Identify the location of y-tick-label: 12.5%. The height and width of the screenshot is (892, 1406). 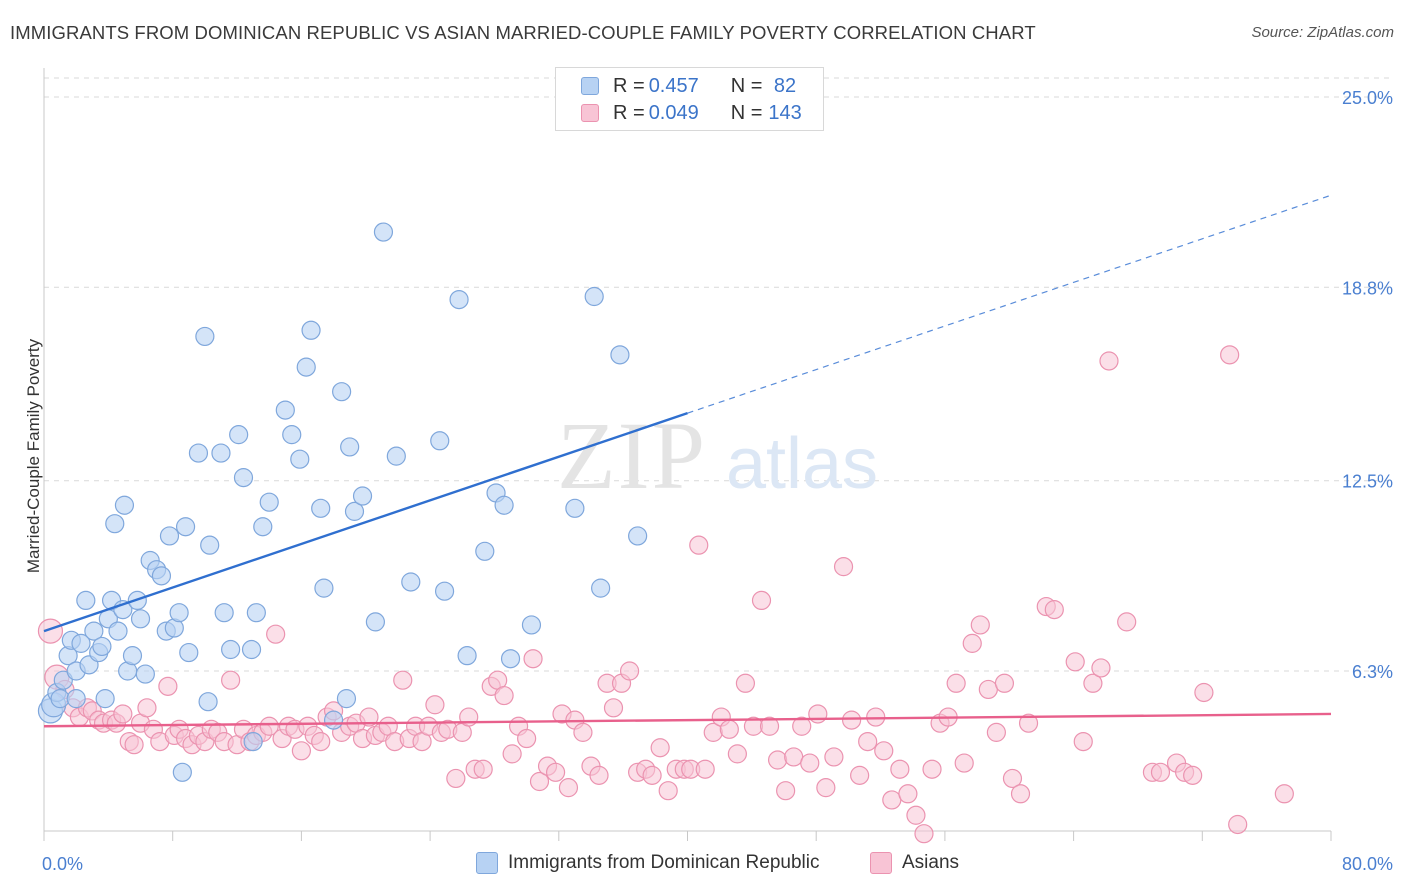
(1367, 482).